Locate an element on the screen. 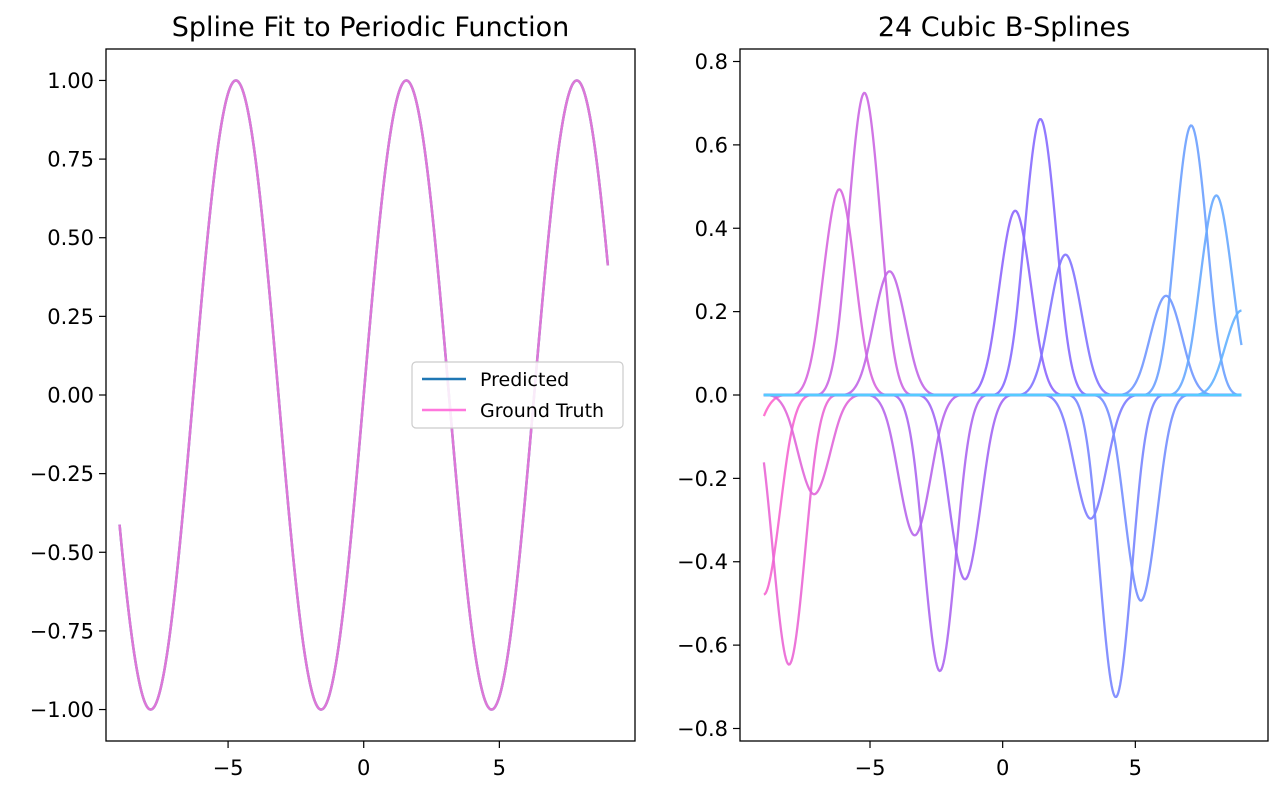 This screenshot has width=1283, height=796. legend-label-ground-truth: Ground Truth is located at coordinates (542, 411).